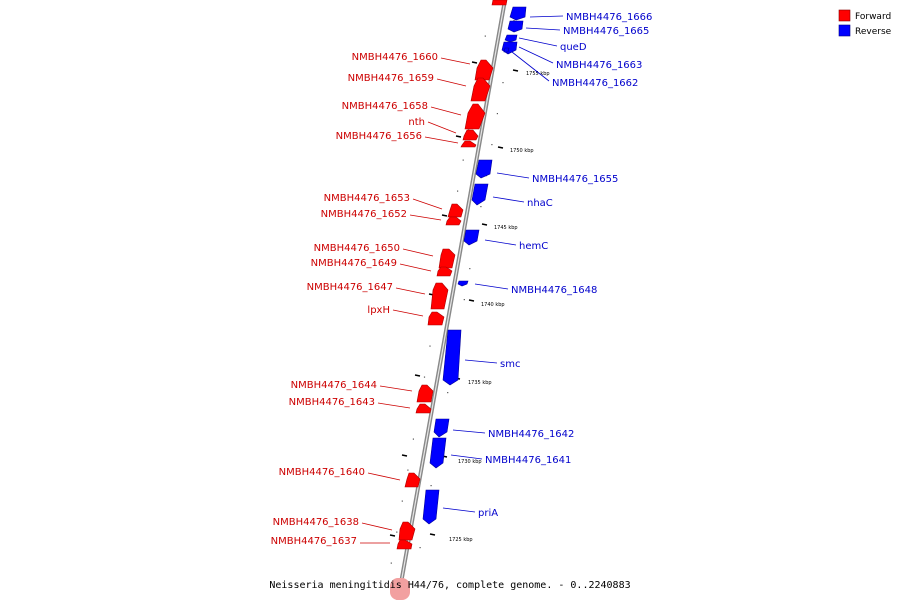 This screenshot has height=600, width=900. I want to click on gene-label-NMBH4476_1658: NMBH4476_1658, so click(385, 106).